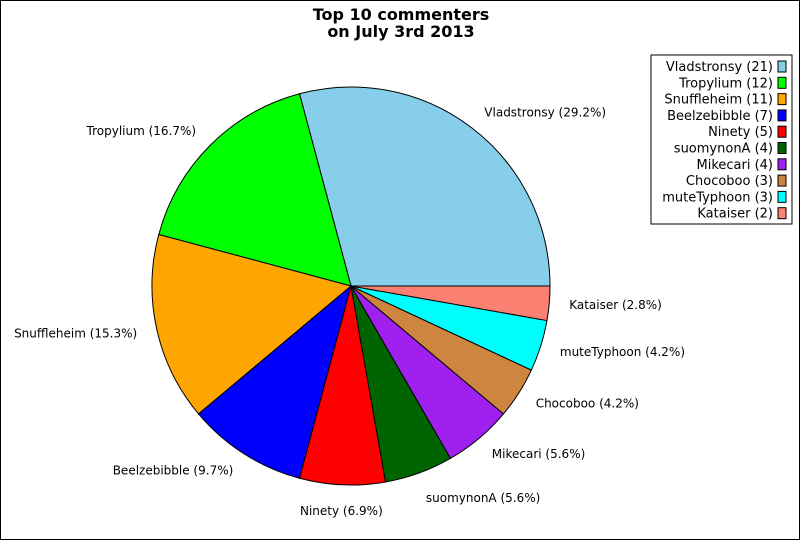  I want to click on legend-label-chocoboo: Chocoboo (3), so click(729, 181).